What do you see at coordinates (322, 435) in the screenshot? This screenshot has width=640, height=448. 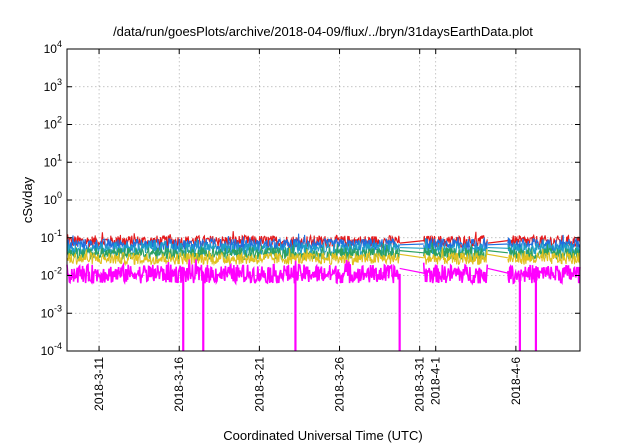 I see `x-axis-label: Coordinated Universal Time (UTC)` at bounding box center [322, 435].